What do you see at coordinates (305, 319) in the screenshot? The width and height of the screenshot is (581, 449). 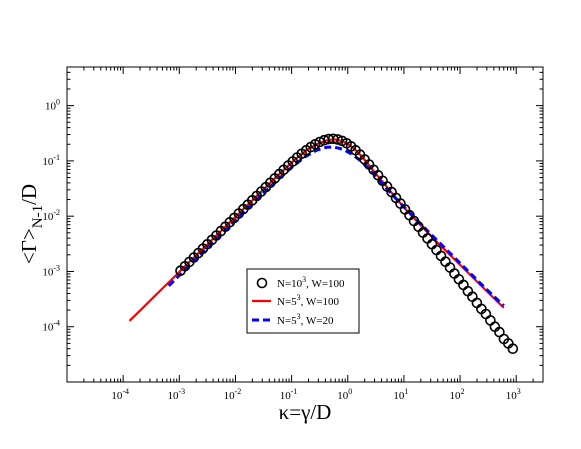 I see `legend-label-3: N=53, W=20` at bounding box center [305, 319].